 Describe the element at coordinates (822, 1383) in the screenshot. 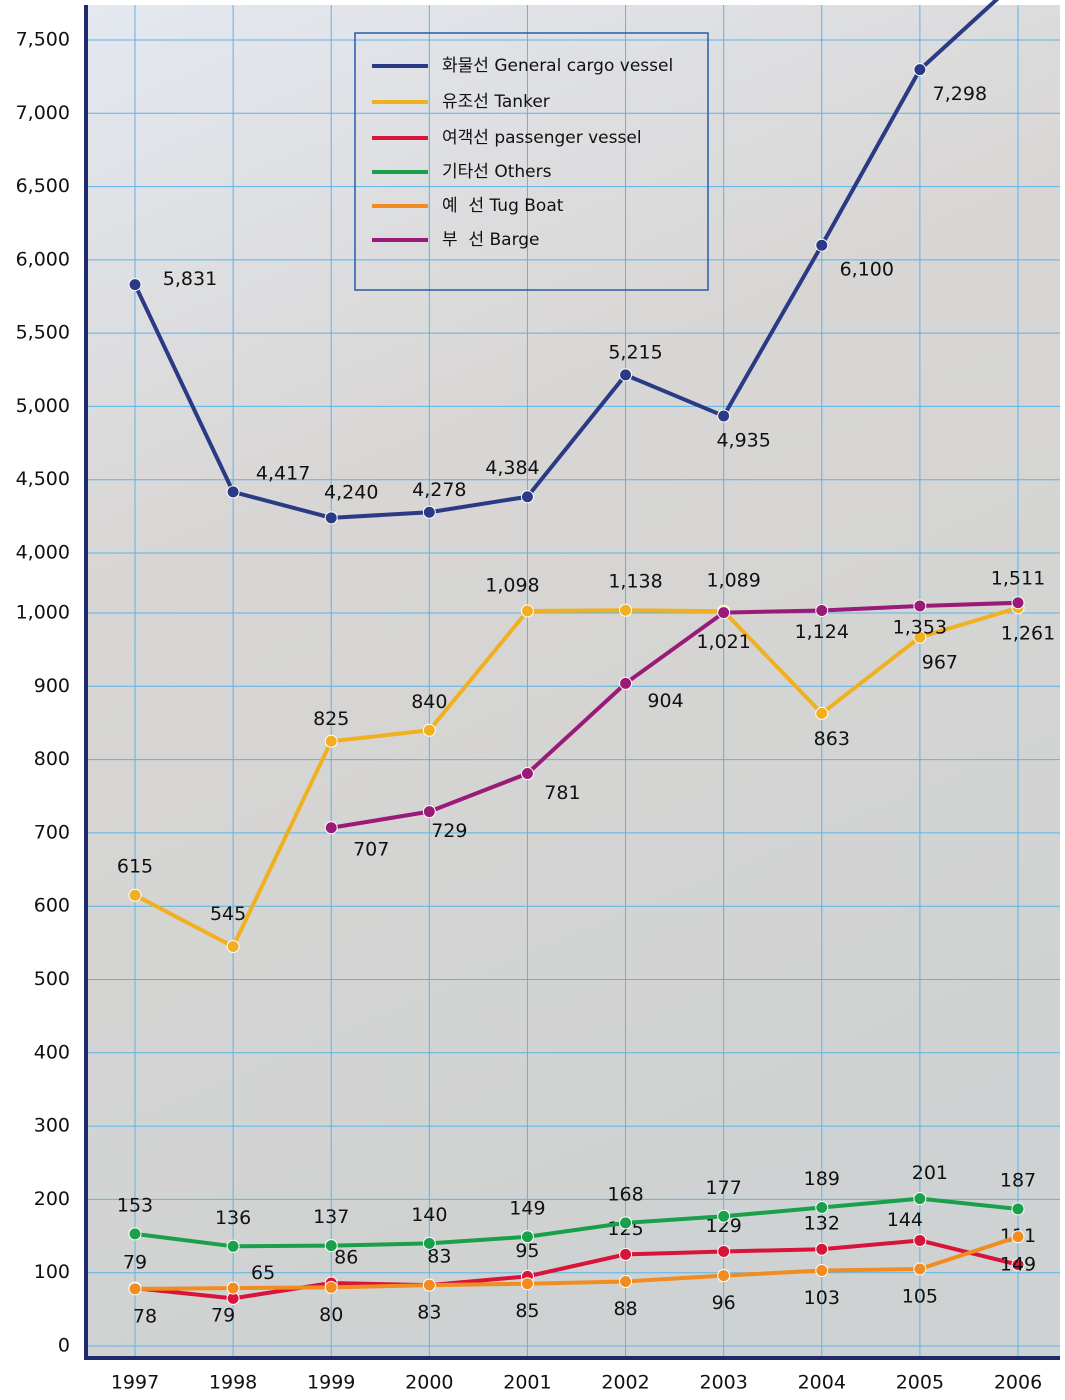

I see `x-tick-label: 2004` at that location.